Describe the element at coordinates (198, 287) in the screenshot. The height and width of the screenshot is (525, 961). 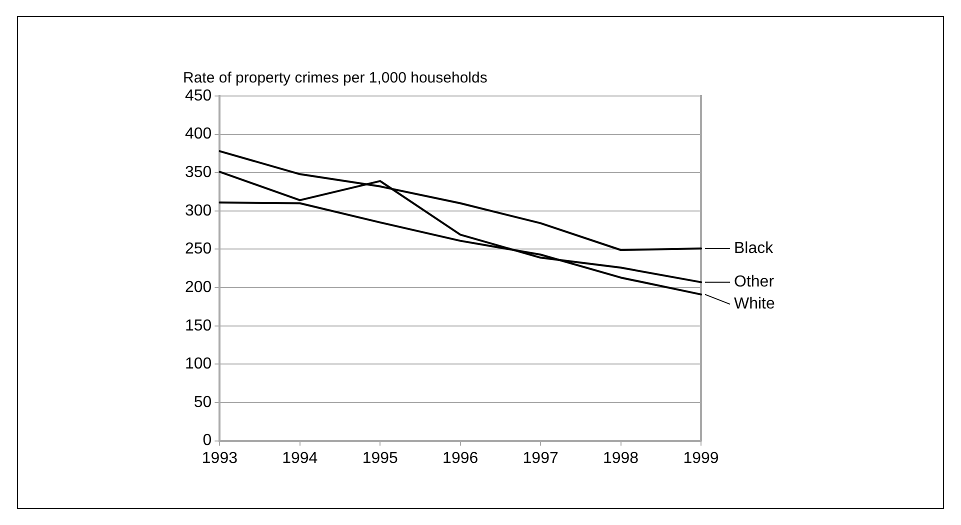
I see `y-tick-label: 200` at that location.